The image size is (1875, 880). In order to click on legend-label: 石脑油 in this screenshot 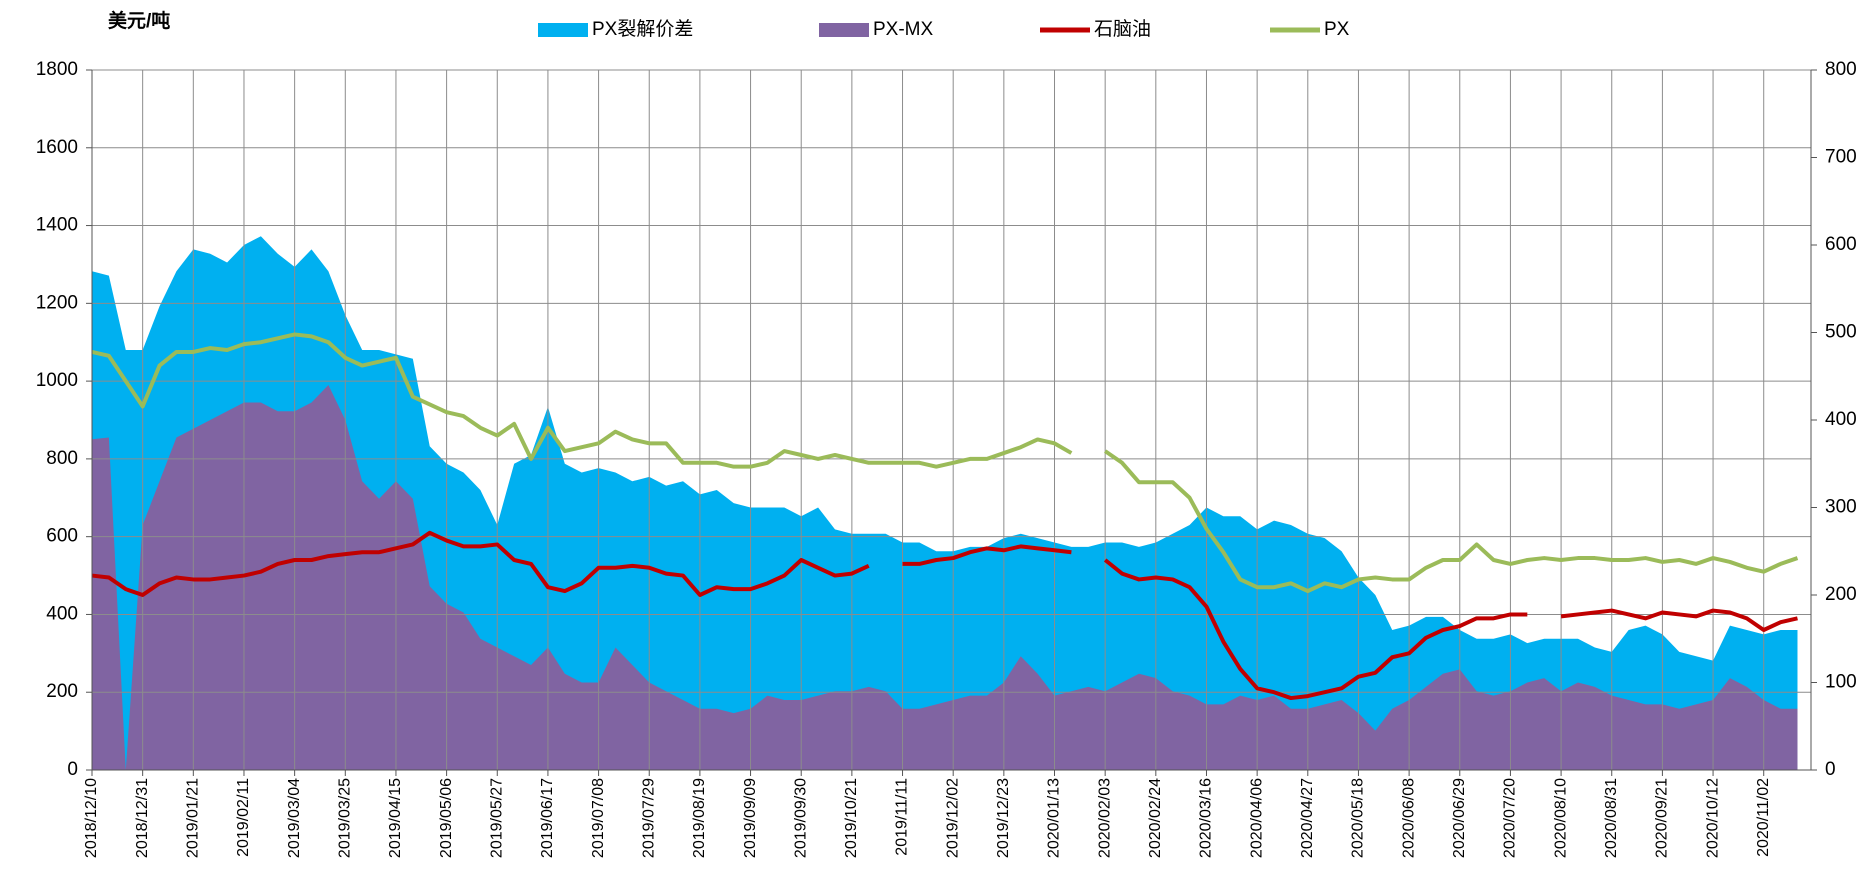, I will do `click(1122, 29)`.